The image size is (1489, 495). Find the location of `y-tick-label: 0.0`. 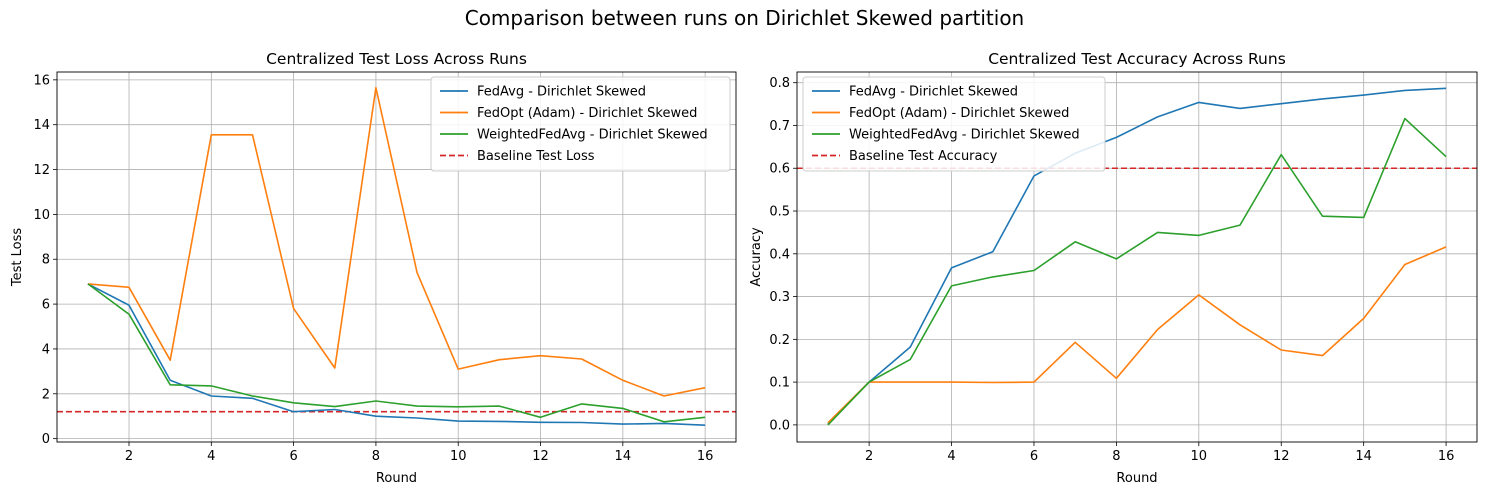

y-tick-label: 0.0 is located at coordinates (779, 425).